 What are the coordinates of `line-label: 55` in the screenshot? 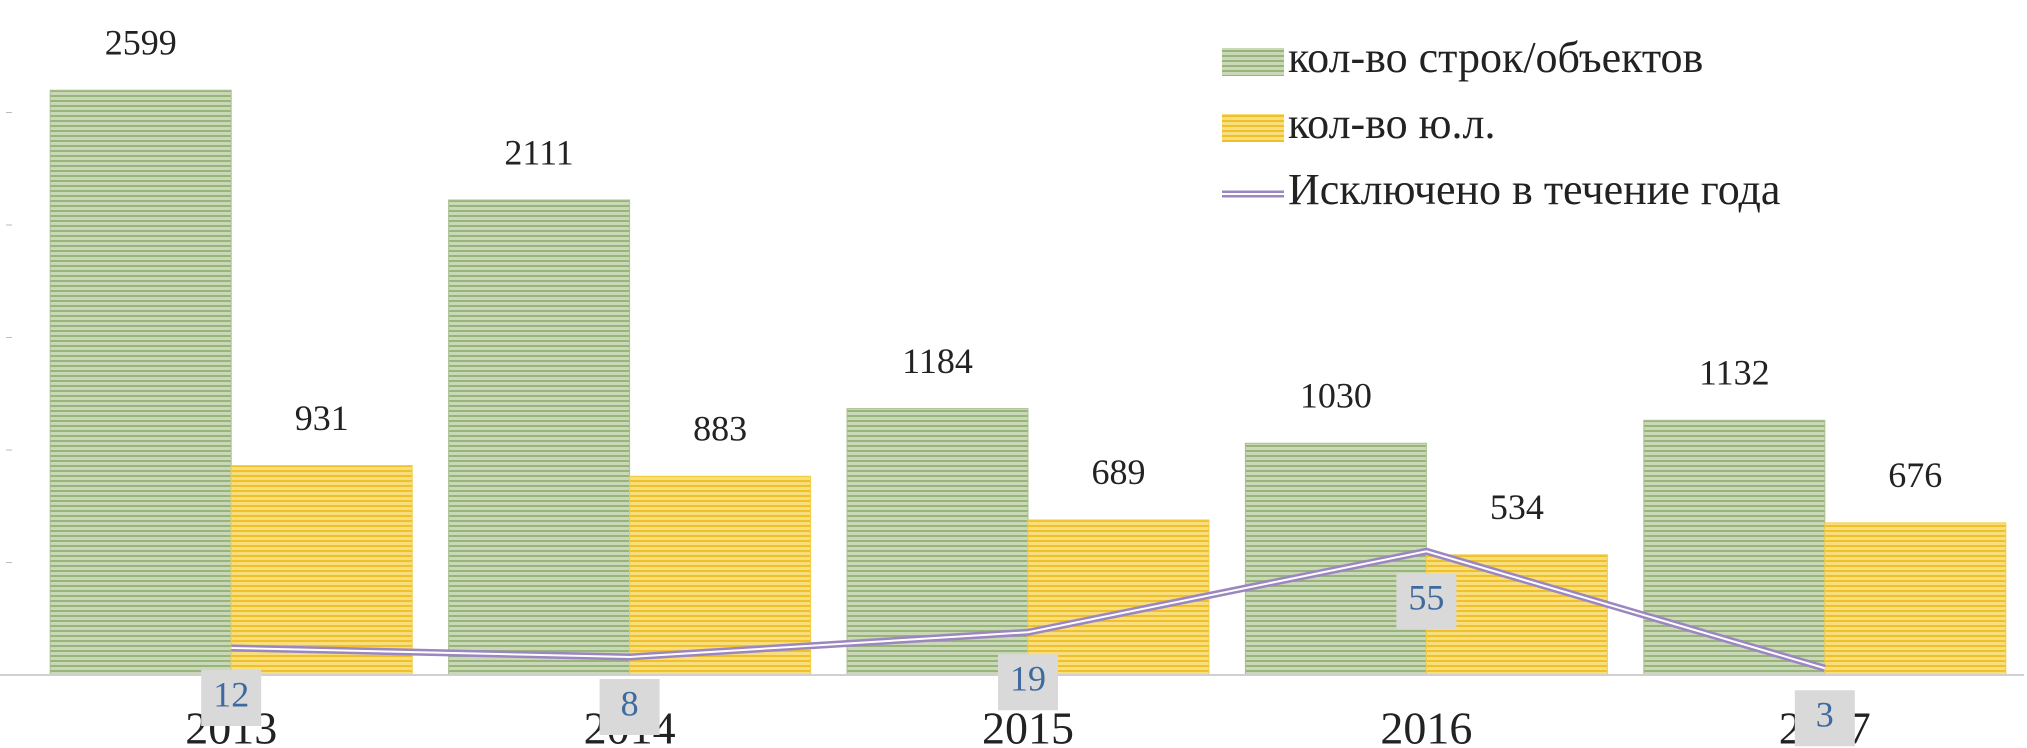 It's located at (1426, 598).